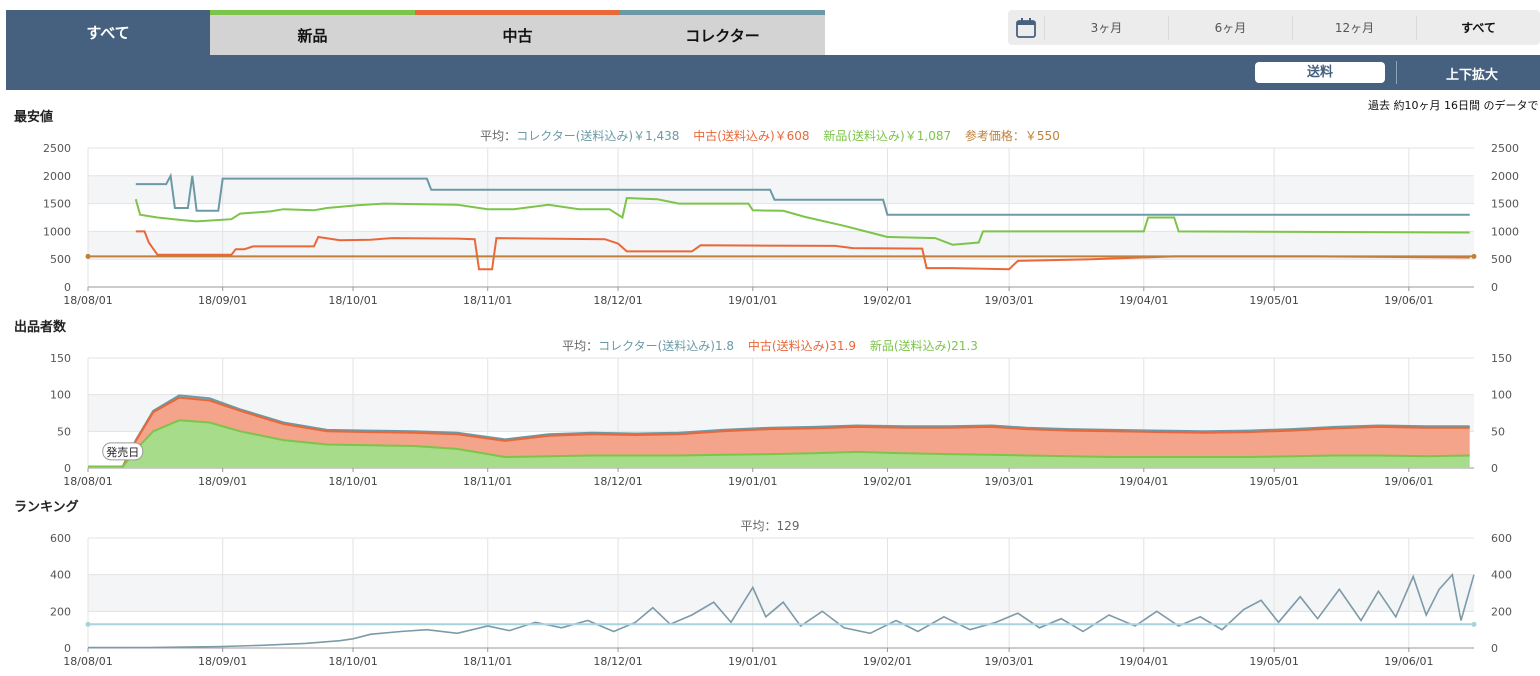 This screenshot has width=1540, height=676. I want to click on range-option-all: すべて, so click(1478, 27).